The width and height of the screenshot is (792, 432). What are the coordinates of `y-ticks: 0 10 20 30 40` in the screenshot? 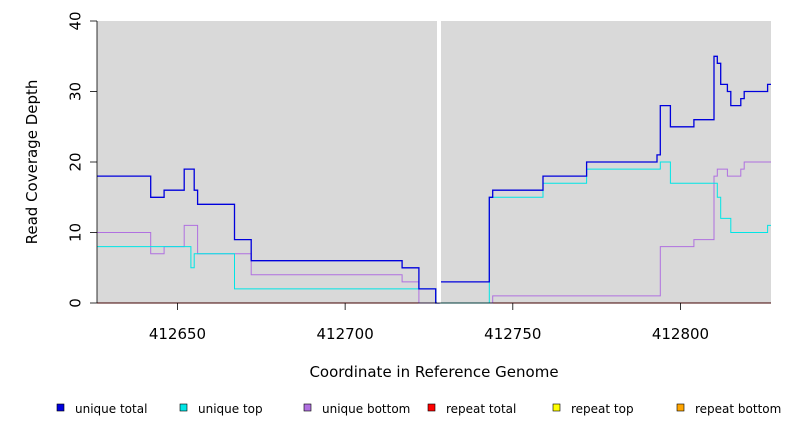 It's located at (81, 159).